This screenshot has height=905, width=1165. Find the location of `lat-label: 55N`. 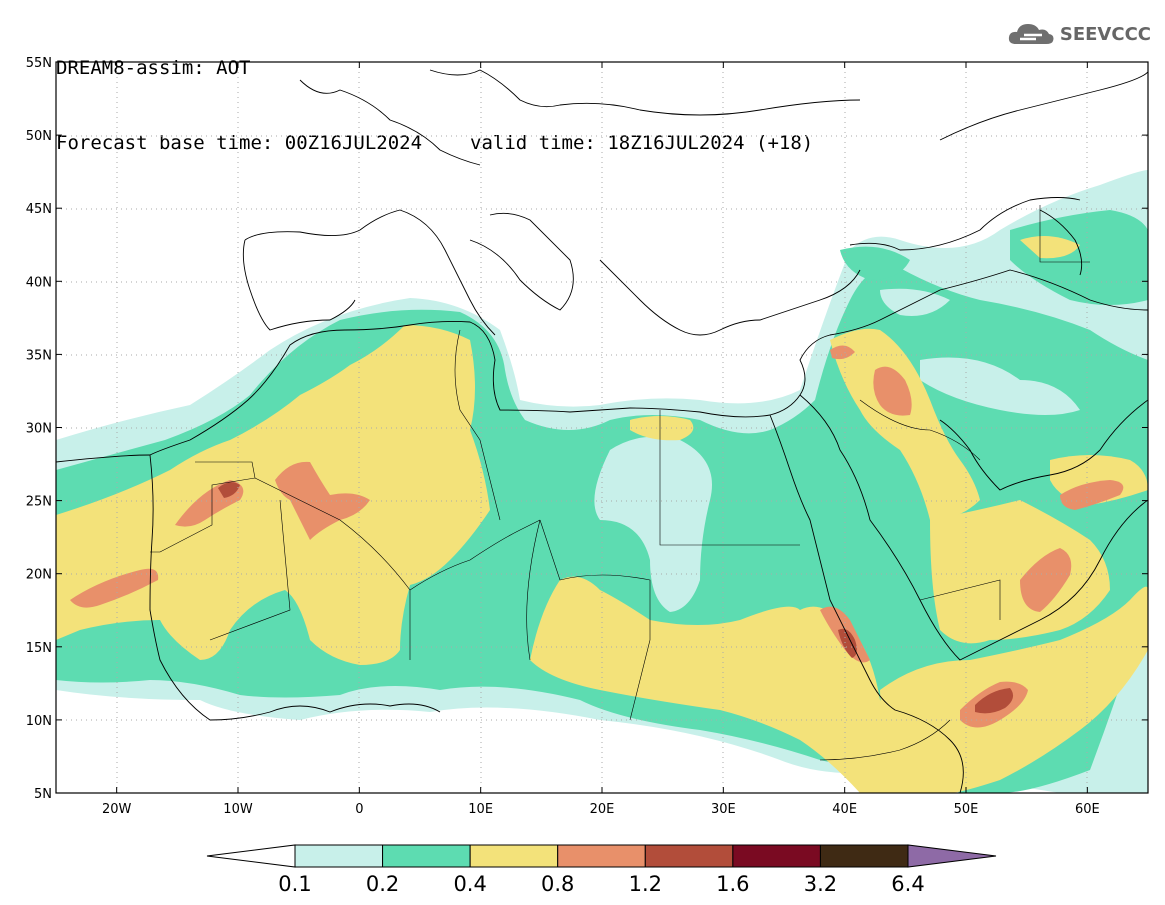

lat-label: 55N is located at coordinates (39, 63).